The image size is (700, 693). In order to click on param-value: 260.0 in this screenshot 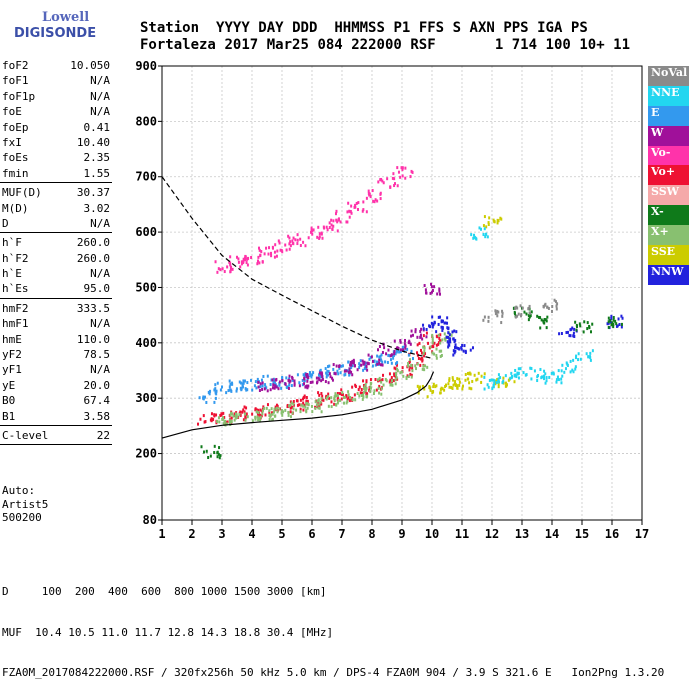, I will do `click(93, 258)`.